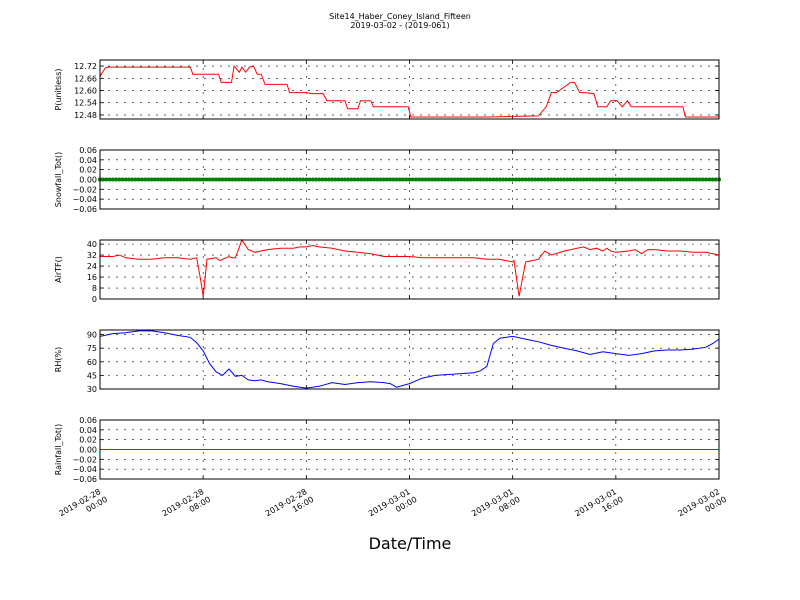 The width and height of the screenshot is (800, 600). What do you see at coordinates (88, 160) in the screenshot?
I see `panel-2-ytick-label: 0.04` at bounding box center [88, 160].